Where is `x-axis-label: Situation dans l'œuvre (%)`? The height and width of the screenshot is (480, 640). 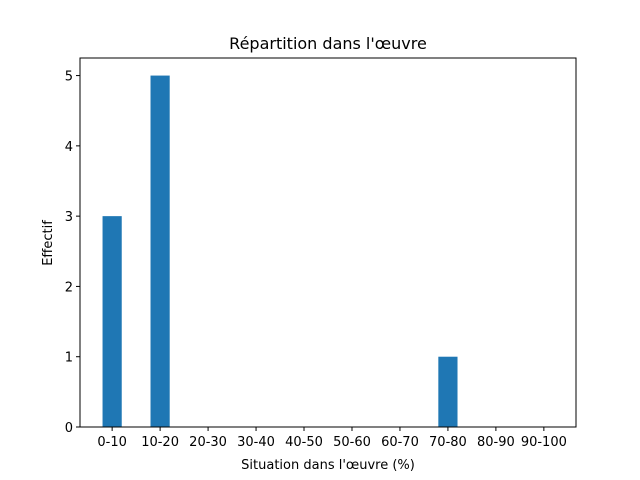 x-axis-label: Situation dans l'œuvre (%) is located at coordinates (328, 465).